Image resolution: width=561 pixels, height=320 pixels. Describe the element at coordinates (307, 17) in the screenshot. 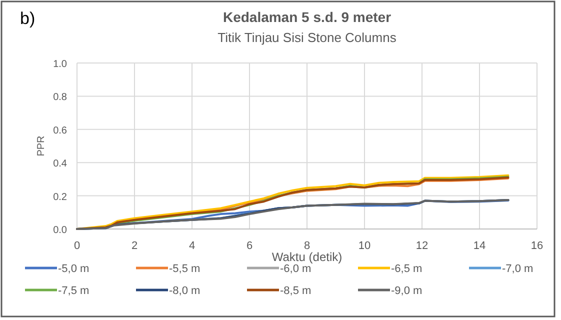

I see `chart-title: Kedalaman 5 s.d. 9 meter` at that location.